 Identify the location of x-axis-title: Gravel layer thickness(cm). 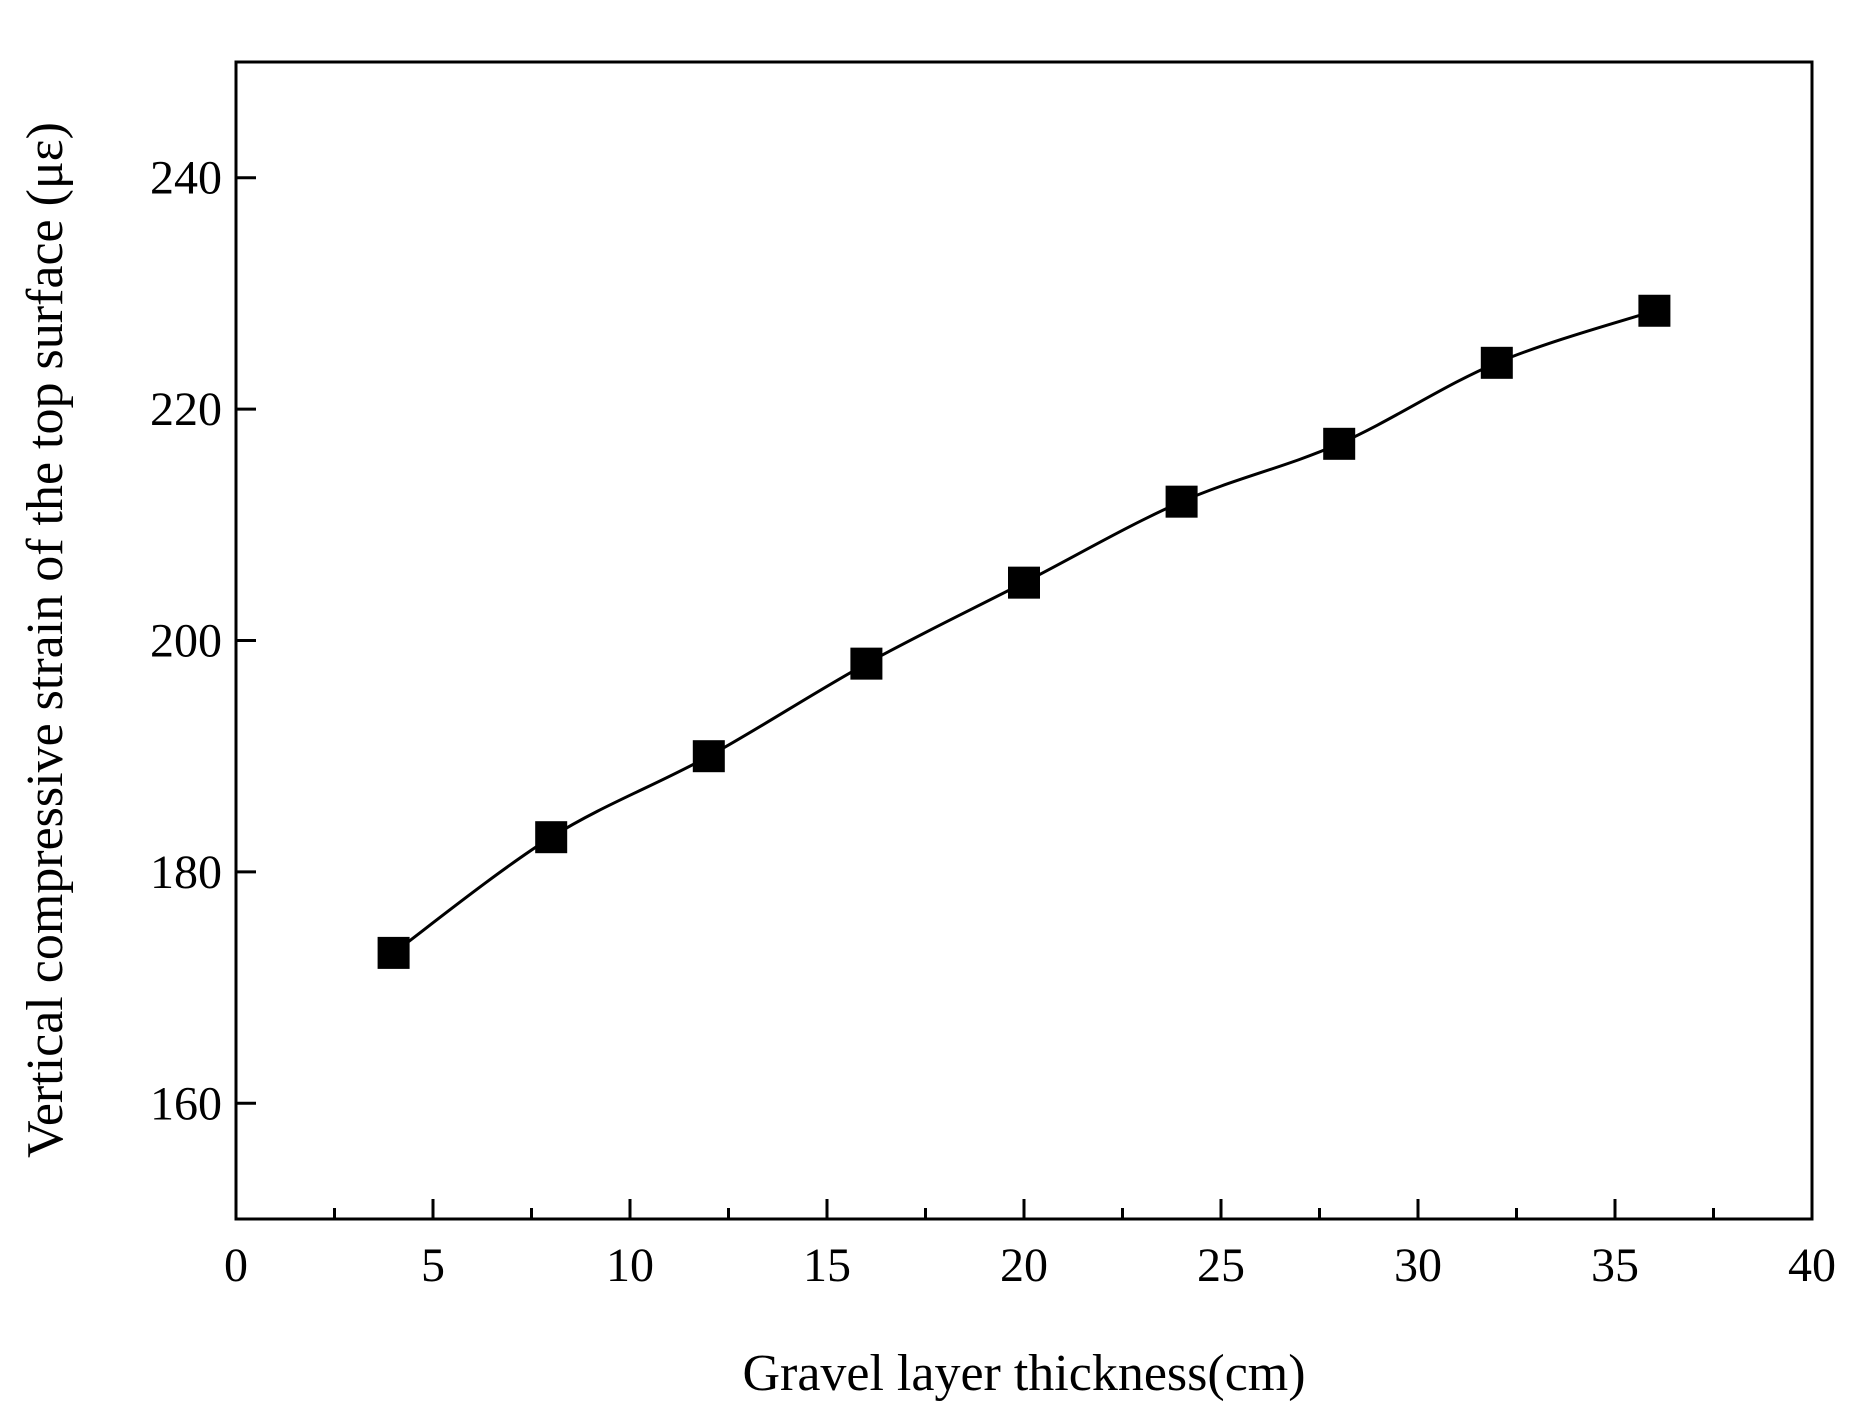
(1023, 1373).